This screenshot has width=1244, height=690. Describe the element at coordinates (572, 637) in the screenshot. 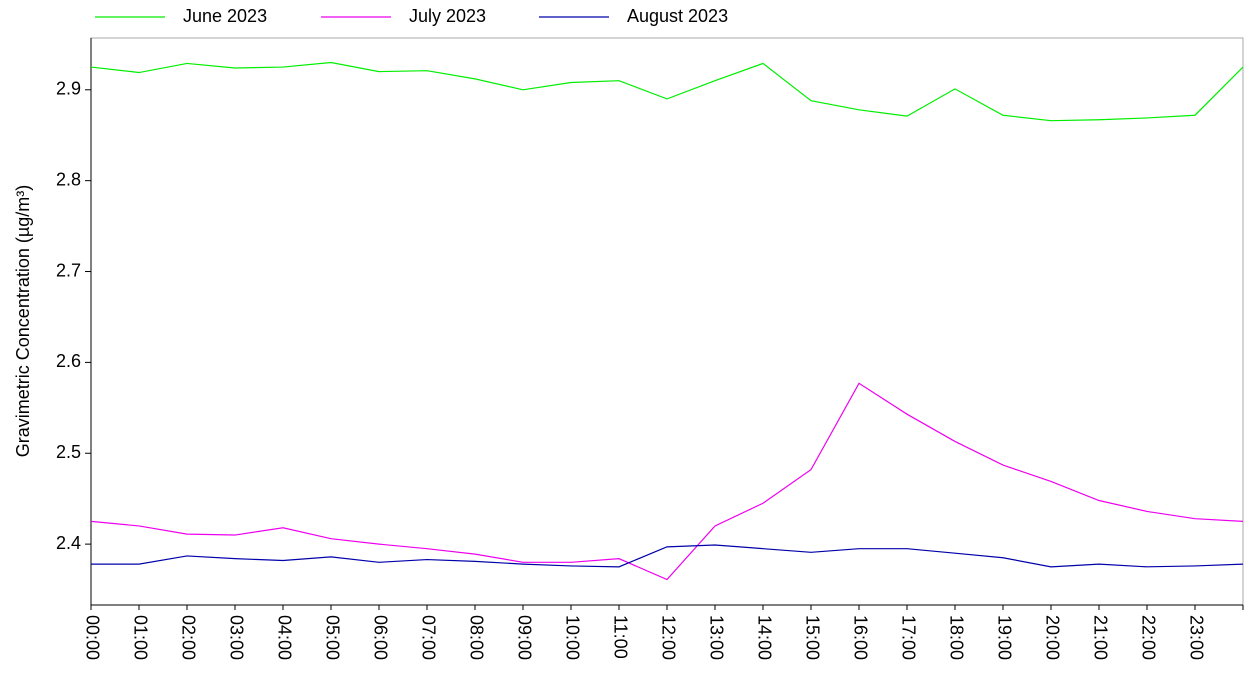

I see `x-tick-label: 10:00` at that location.